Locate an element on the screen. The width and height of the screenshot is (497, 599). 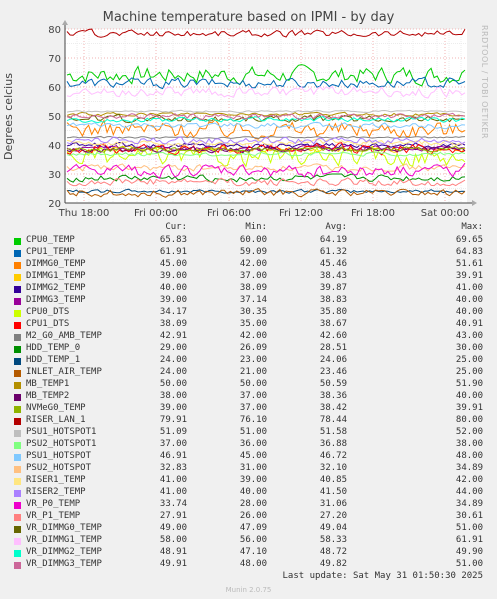
x-tick-label: Thu 18:00 is located at coordinates (84, 213).